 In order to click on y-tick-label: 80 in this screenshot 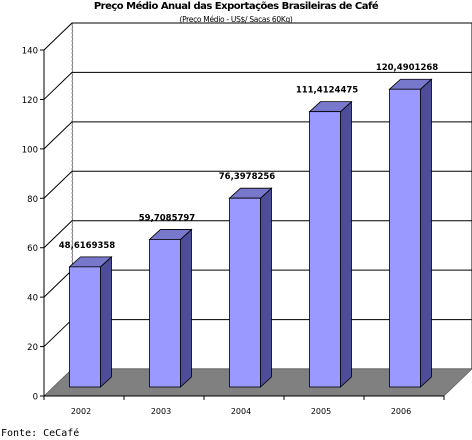, I will do `click(32, 200)`.